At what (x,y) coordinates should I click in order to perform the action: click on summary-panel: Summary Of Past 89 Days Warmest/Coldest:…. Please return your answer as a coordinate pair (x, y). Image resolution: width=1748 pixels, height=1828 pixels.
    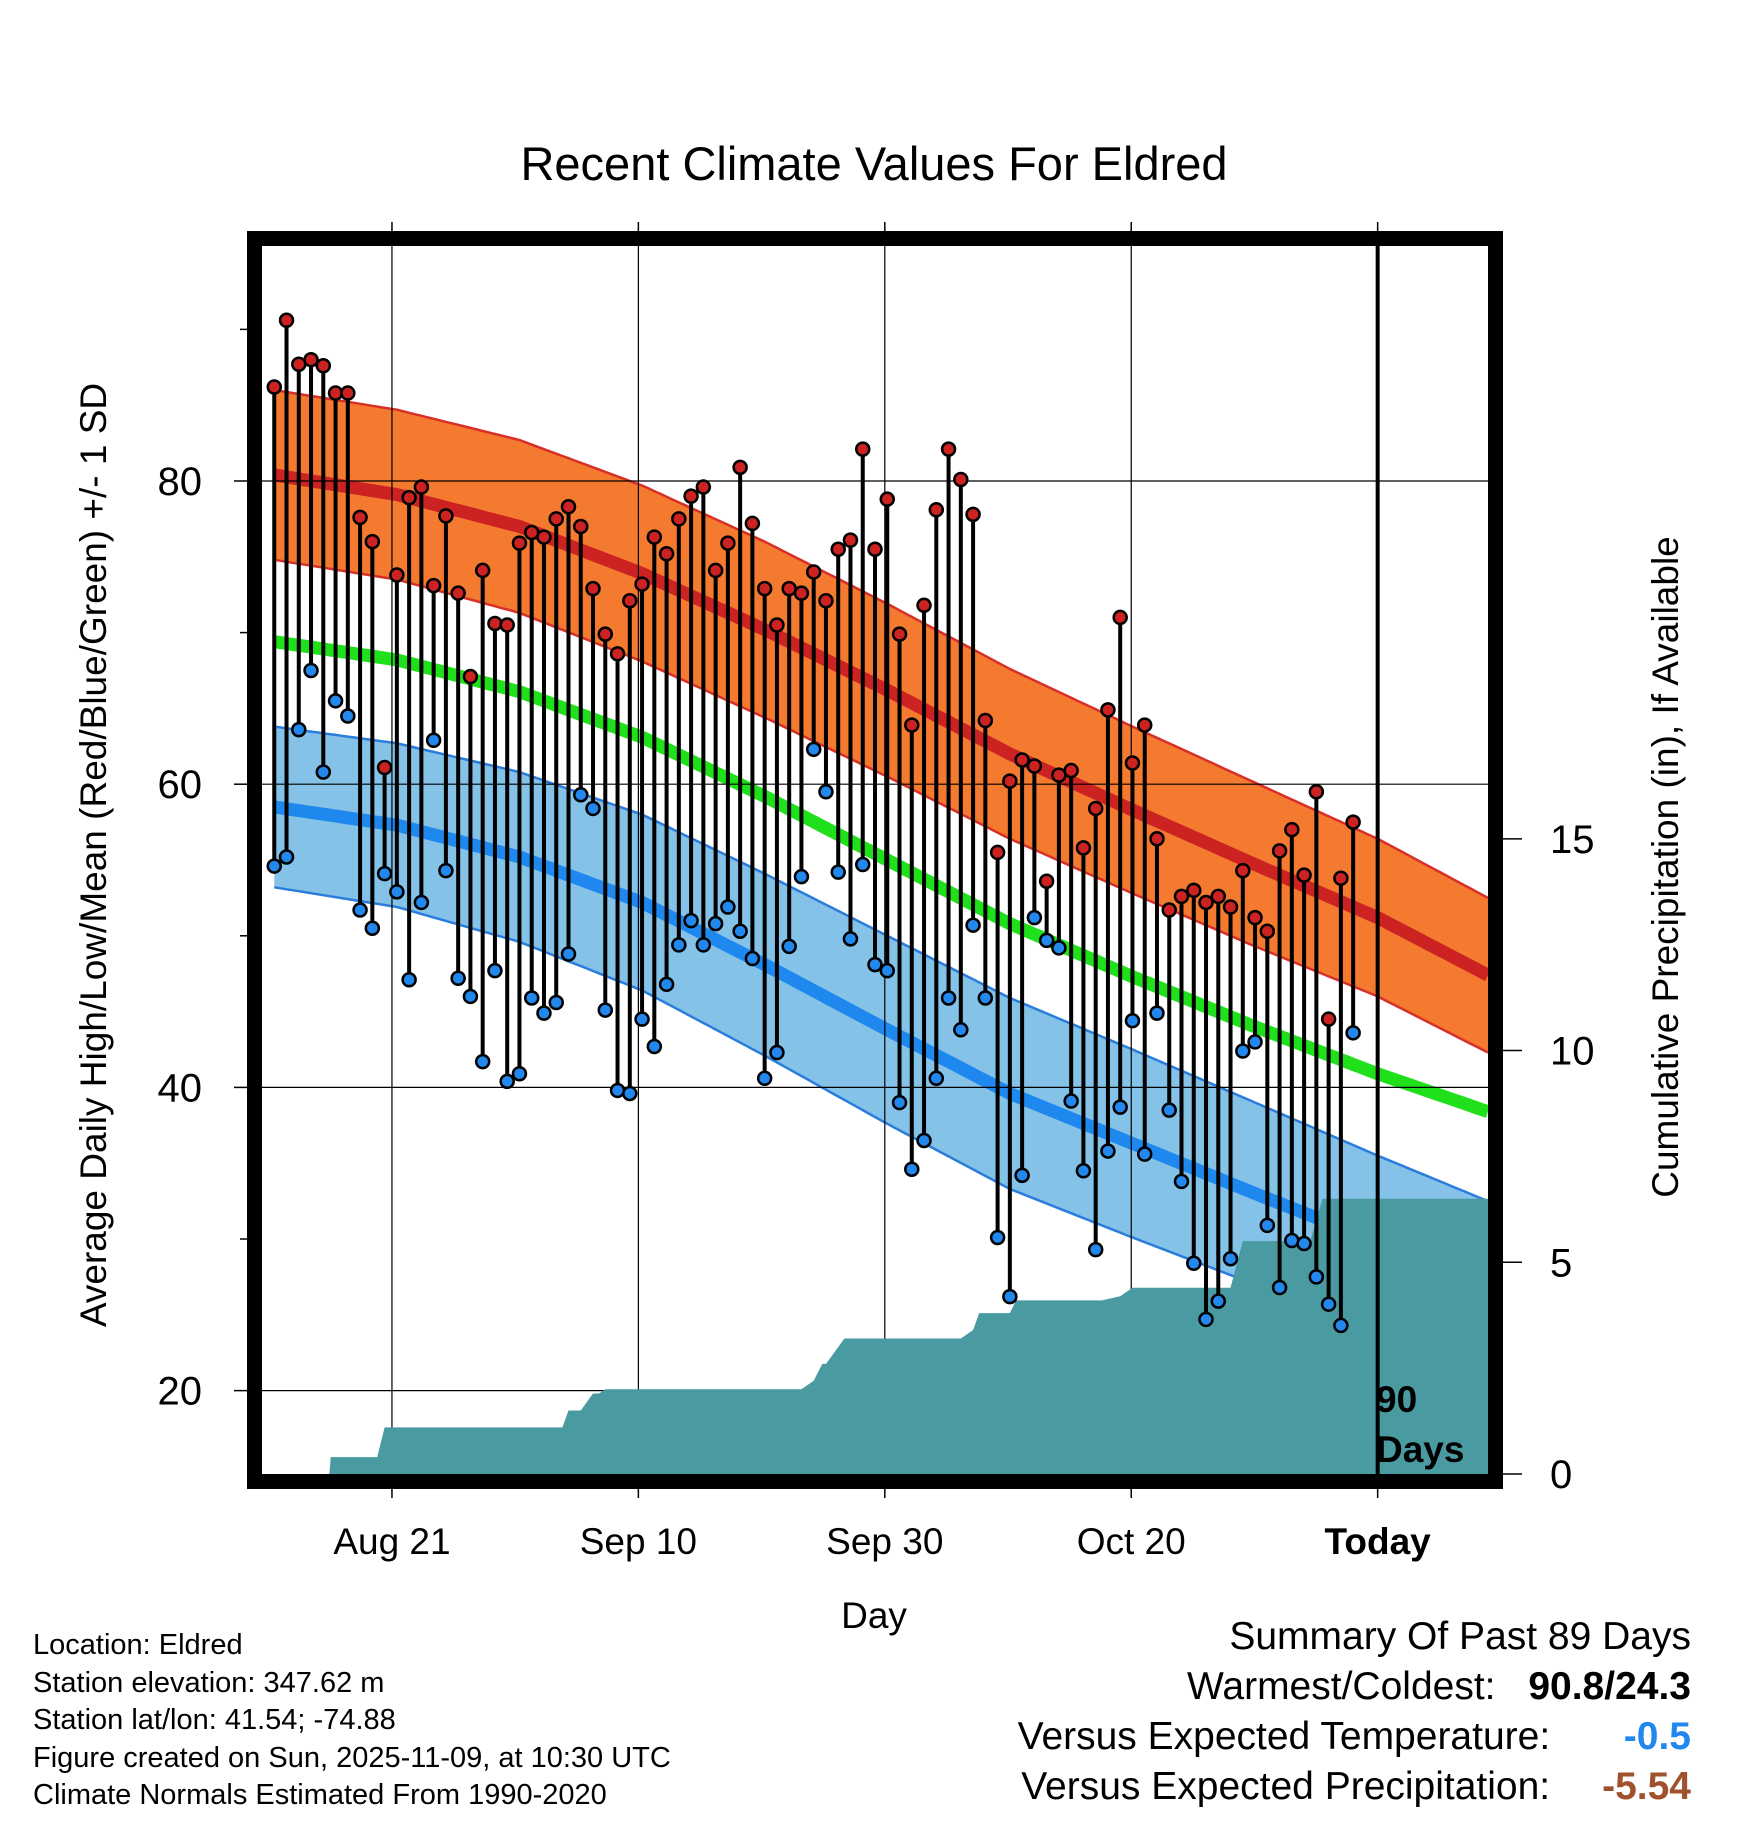
    Looking at the image, I should click on (1354, 1712).